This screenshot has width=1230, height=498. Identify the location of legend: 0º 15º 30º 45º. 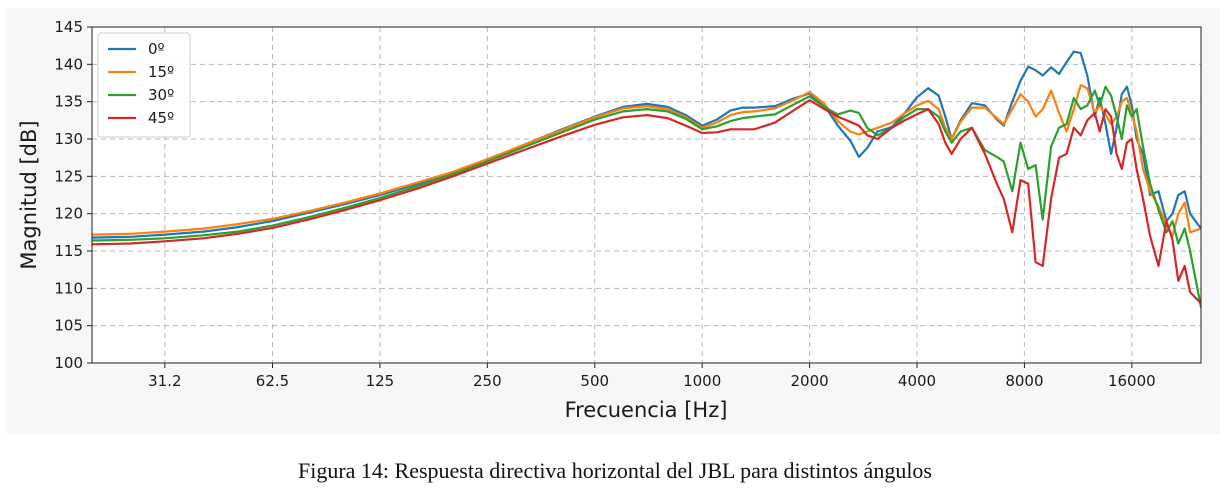
(144, 85).